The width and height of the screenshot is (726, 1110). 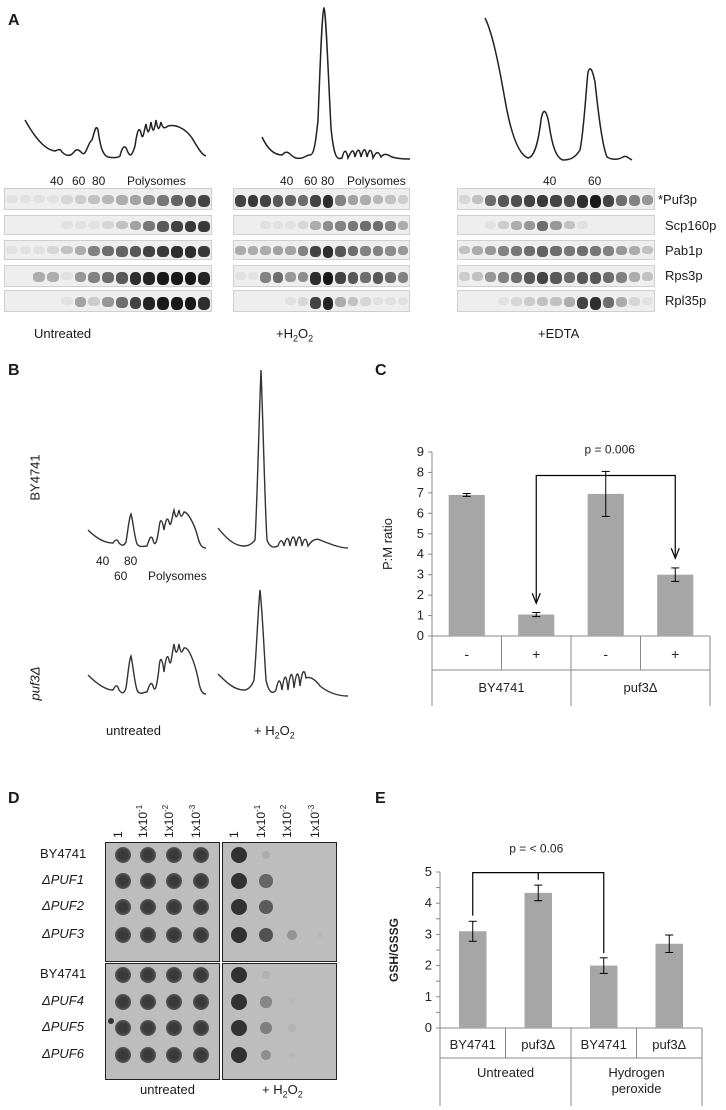 What do you see at coordinates (473, 1044) in the screenshot?
I see `x-tick-label: BY4741` at bounding box center [473, 1044].